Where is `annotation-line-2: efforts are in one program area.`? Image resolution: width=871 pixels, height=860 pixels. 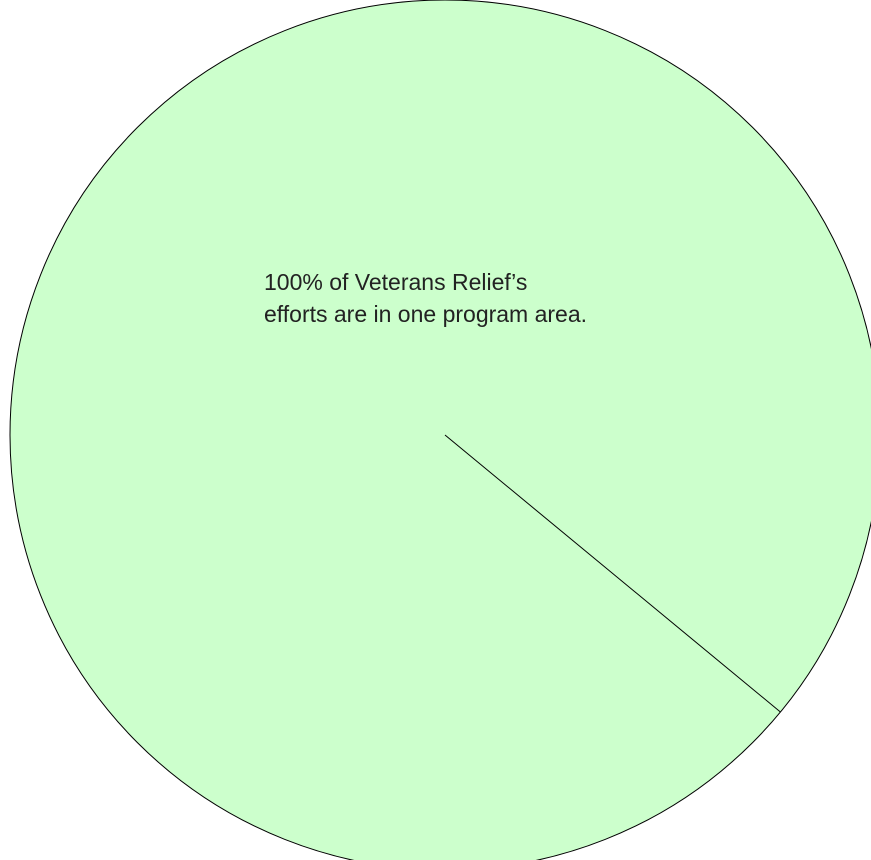 annotation-line-2: efforts are in one program area. is located at coordinates (425, 314).